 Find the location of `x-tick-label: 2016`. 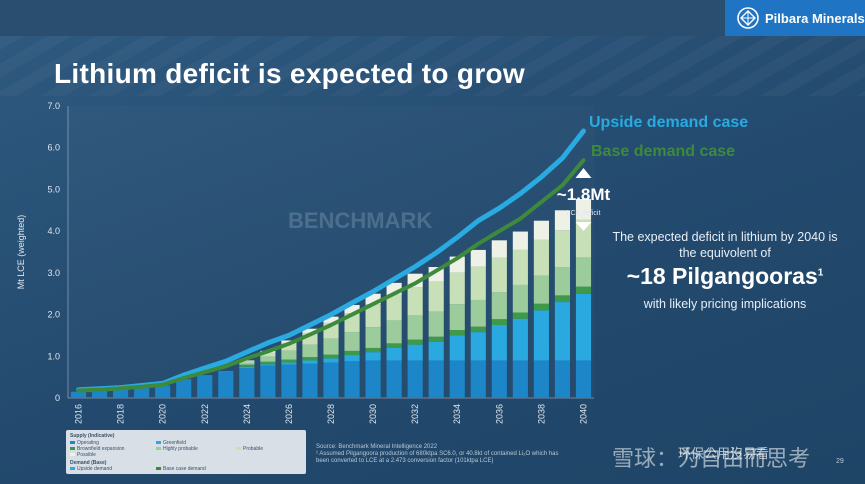

x-tick-label: 2016 is located at coordinates (79, 414).